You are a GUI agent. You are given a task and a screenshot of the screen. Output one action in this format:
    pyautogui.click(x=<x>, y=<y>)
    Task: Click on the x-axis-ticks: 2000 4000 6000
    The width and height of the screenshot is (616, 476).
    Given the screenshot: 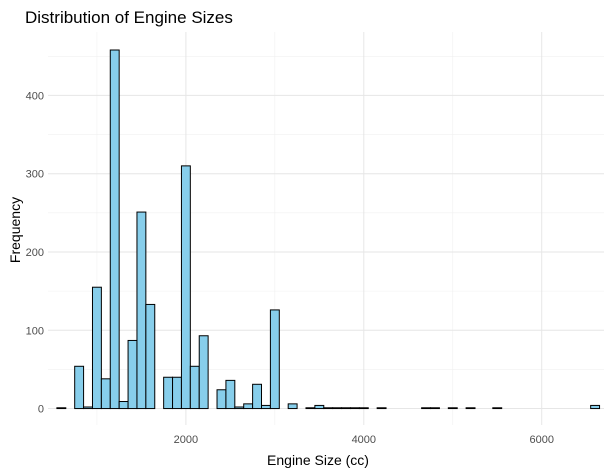 What is the action you would take?
    pyautogui.click(x=364, y=440)
    